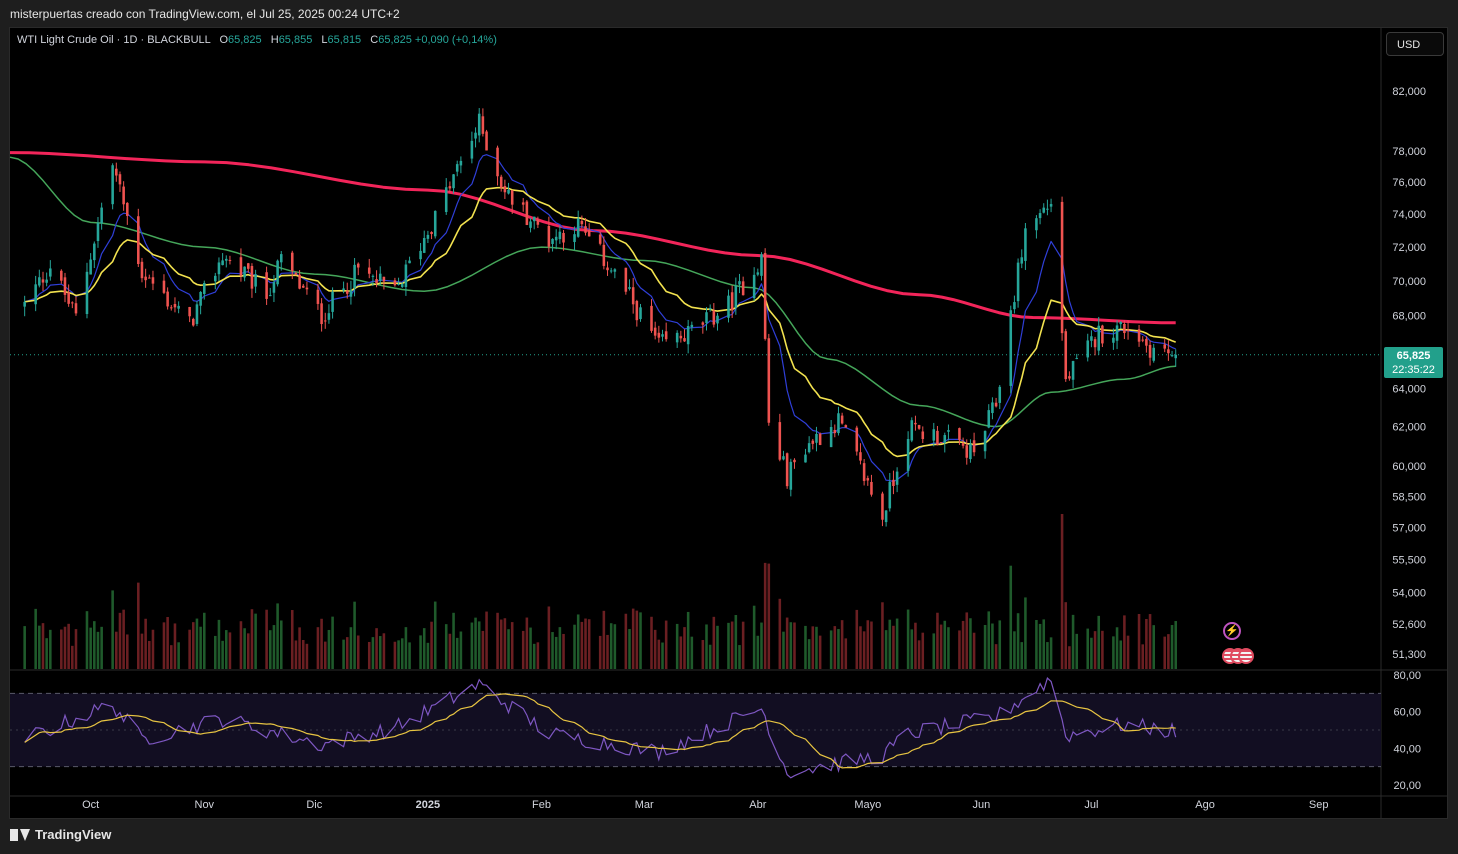  What do you see at coordinates (1232, 631) in the screenshot?
I see `lightning-icon: ⚡` at bounding box center [1232, 631].